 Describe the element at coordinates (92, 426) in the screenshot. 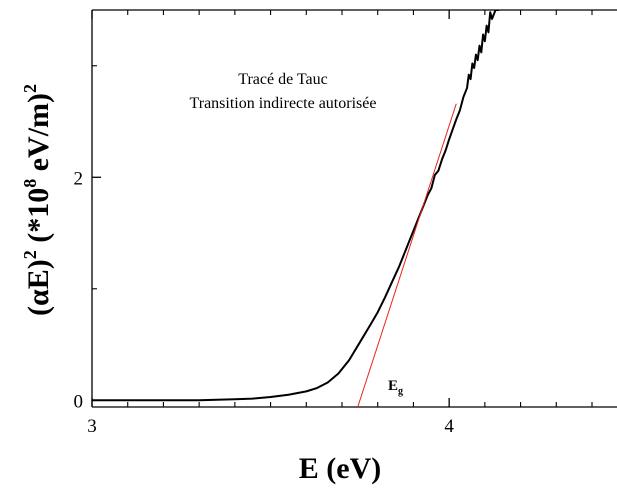

I see `x-tick-label: 3` at that location.